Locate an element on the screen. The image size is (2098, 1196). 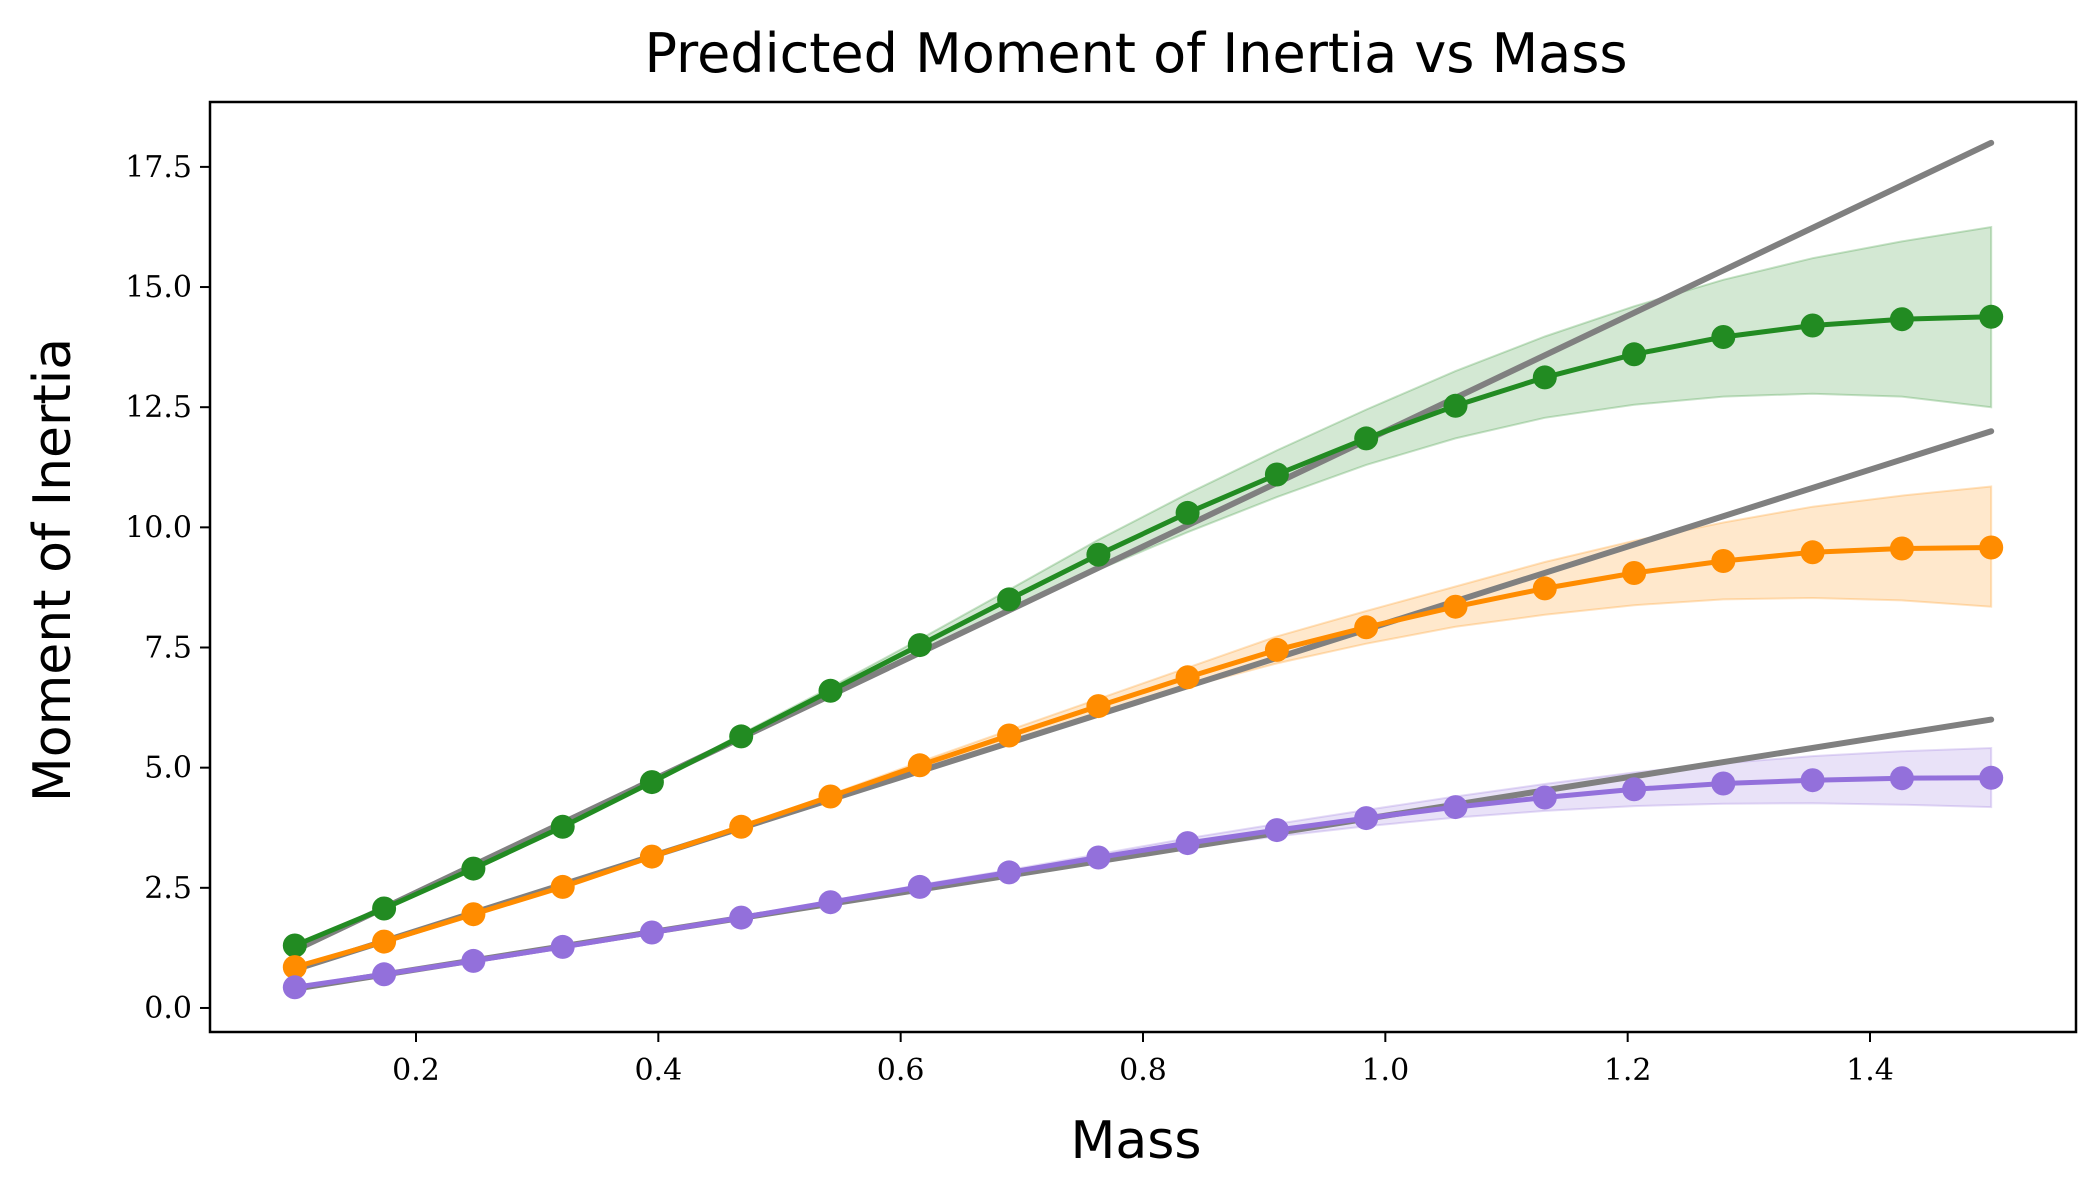
y-axis-ticks: 0.0 2.5 5.0 7.5 10.0 12.5 15.0 17.5 is located at coordinates (167, 588).